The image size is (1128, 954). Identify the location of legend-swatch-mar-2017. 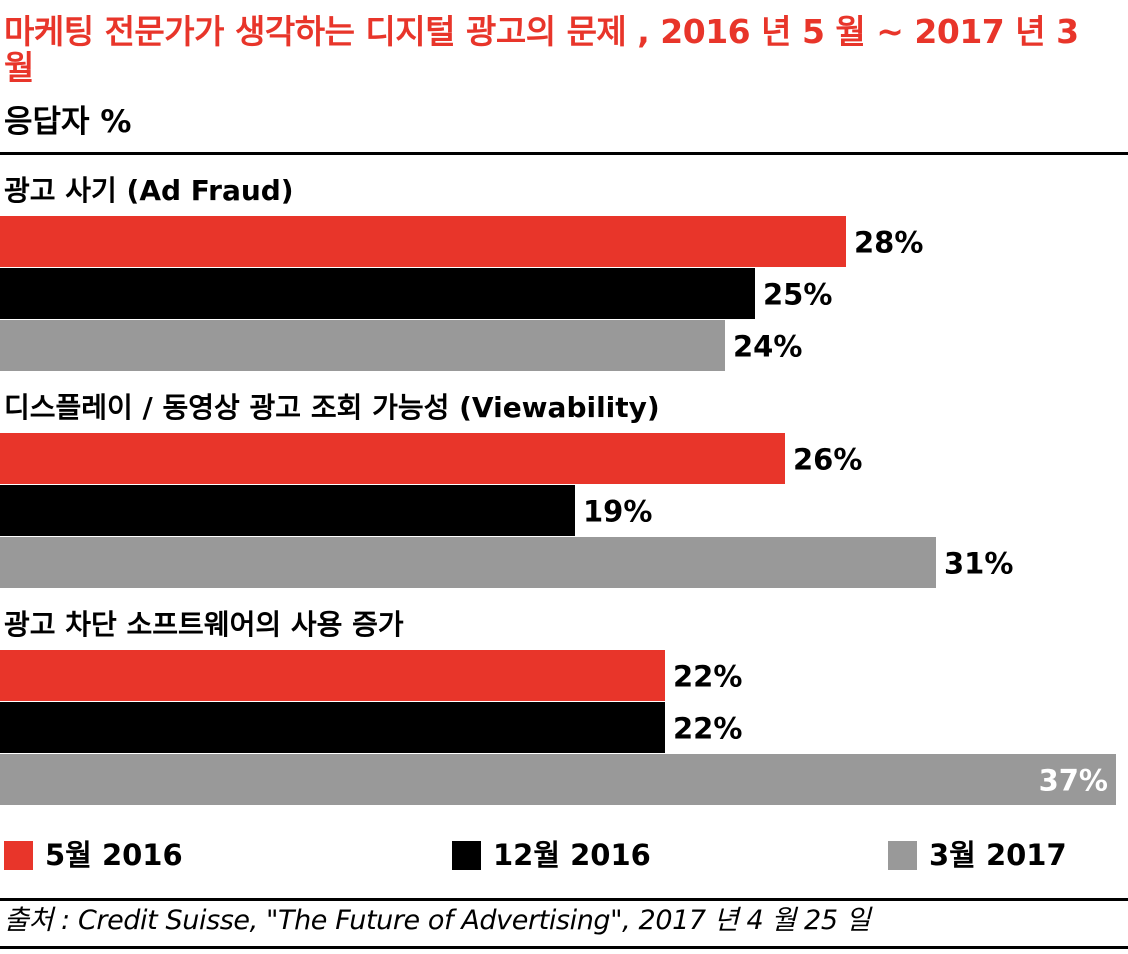
(902, 855).